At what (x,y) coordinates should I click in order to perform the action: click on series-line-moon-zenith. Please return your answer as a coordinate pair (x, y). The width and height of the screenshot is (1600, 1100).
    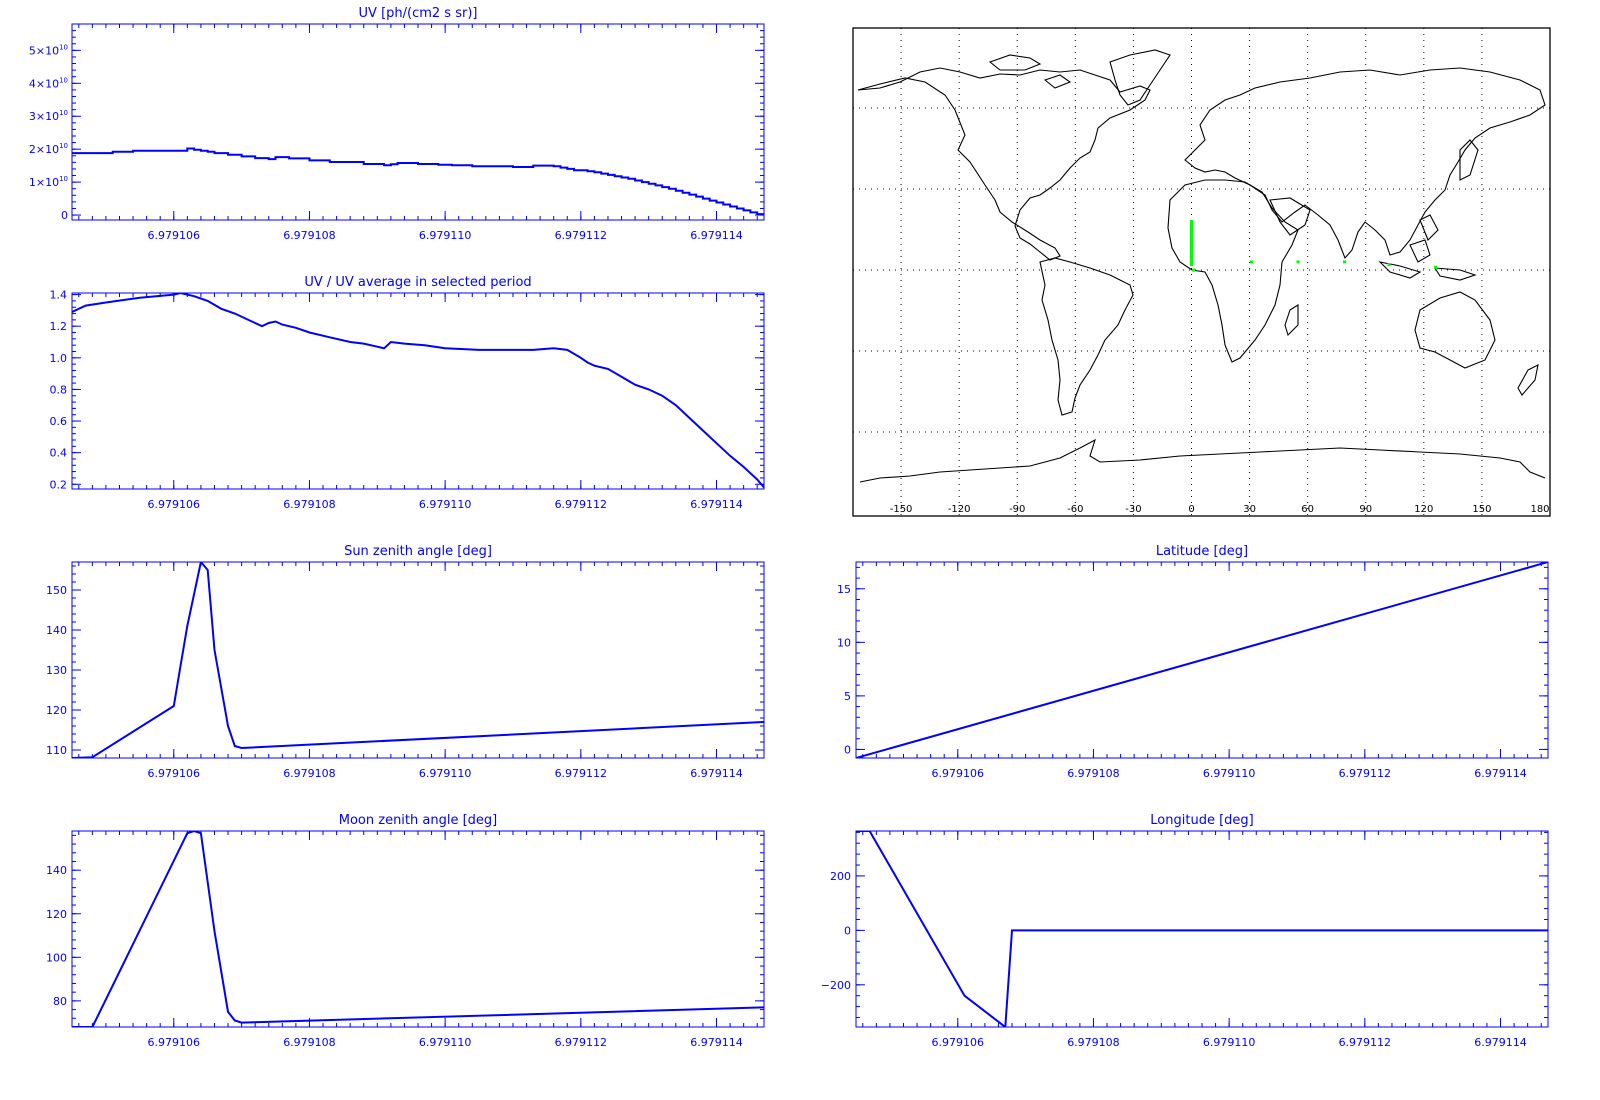
    Looking at the image, I should click on (418, 929).